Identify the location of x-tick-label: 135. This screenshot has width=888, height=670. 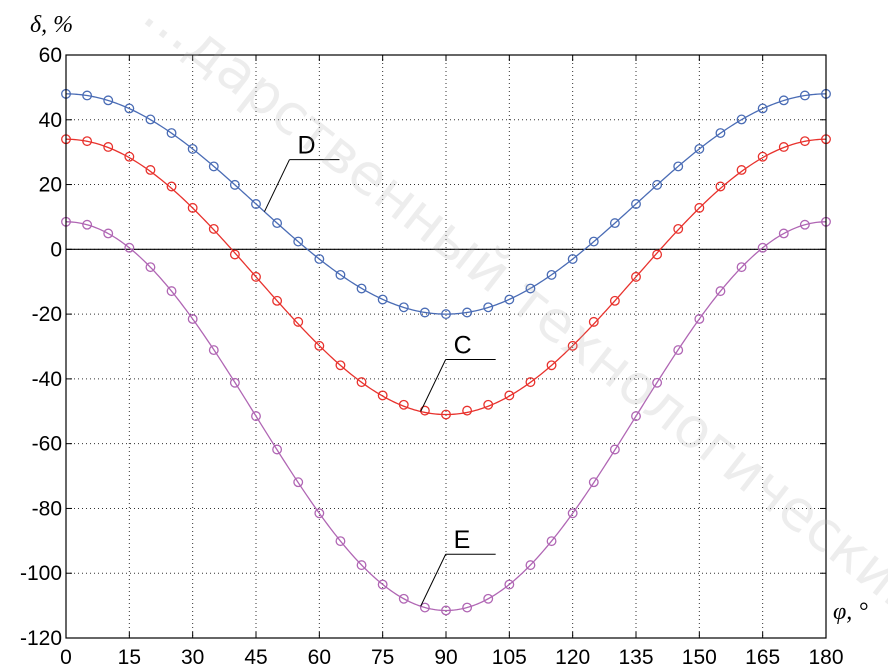
(635, 657).